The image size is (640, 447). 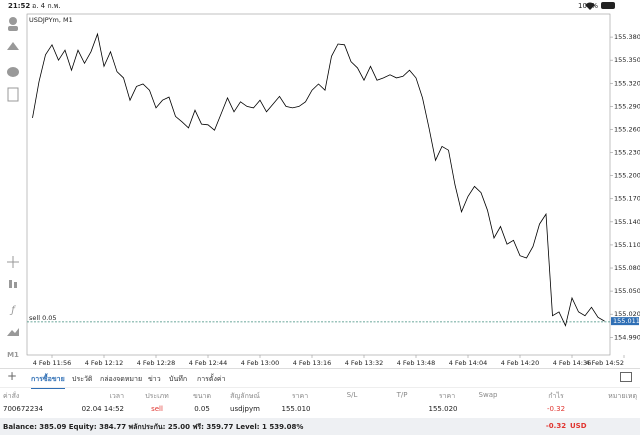 What do you see at coordinates (627, 129) in the screenshot?
I see `y-tick-label: 155.260` at bounding box center [627, 129].